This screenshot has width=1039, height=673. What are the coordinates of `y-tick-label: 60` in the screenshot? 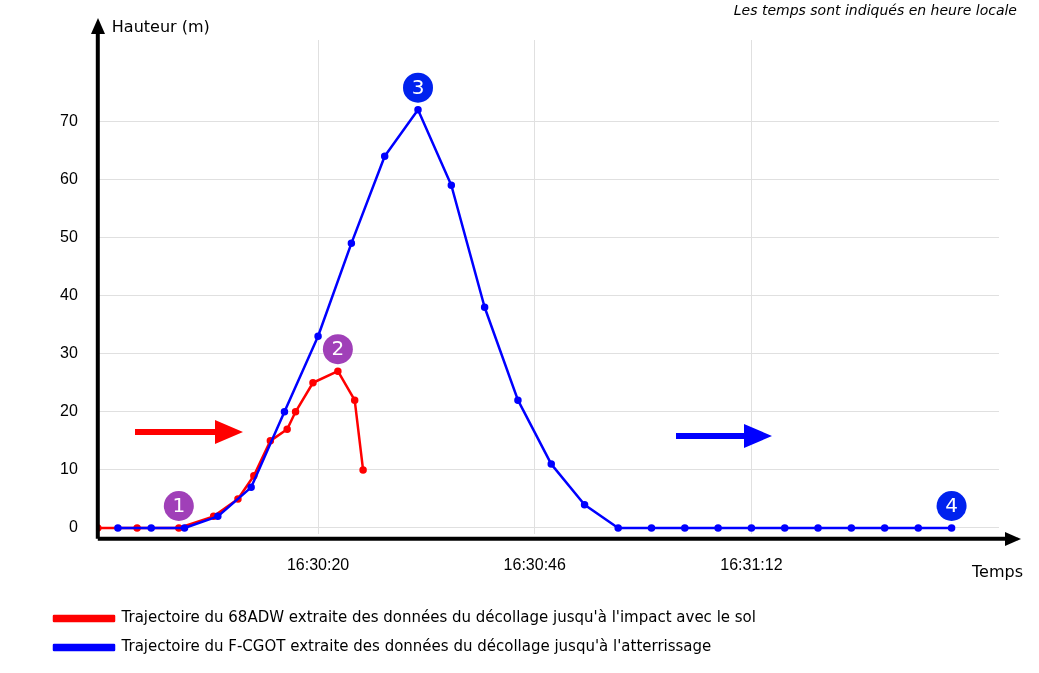 It's located at (69, 178).